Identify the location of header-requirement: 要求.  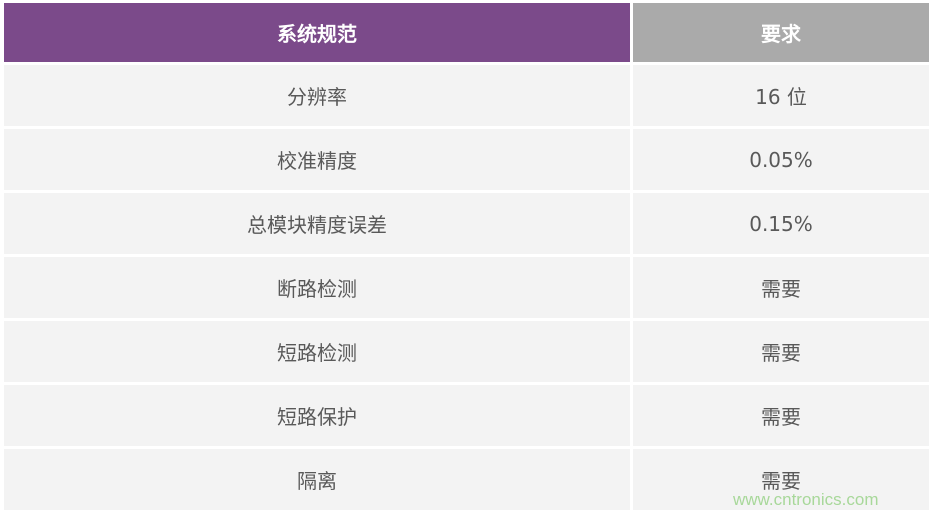
(781, 32).